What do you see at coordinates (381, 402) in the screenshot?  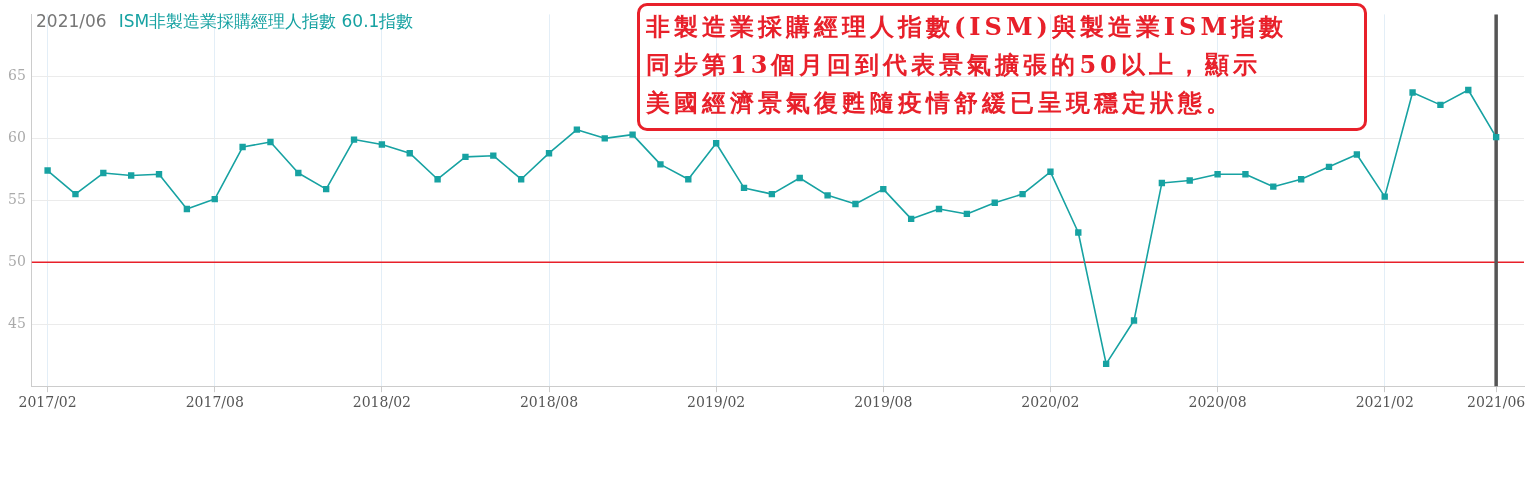 I see `x-tick-label: 2018/02` at bounding box center [381, 402].